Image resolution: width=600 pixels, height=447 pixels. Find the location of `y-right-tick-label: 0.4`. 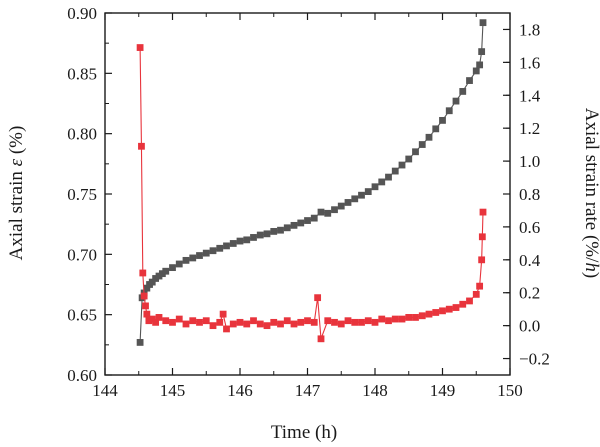

y-right-tick-label: 0.4 is located at coordinates (530, 260).